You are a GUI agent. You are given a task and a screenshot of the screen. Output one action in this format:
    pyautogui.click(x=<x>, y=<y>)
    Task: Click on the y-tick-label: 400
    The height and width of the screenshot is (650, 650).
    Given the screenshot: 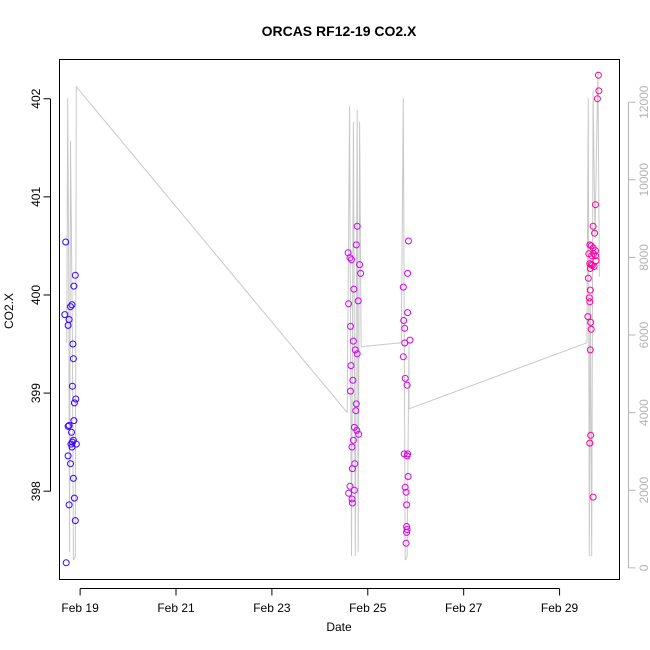 What is the action you would take?
    pyautogui.click(x=36, y=295)
    